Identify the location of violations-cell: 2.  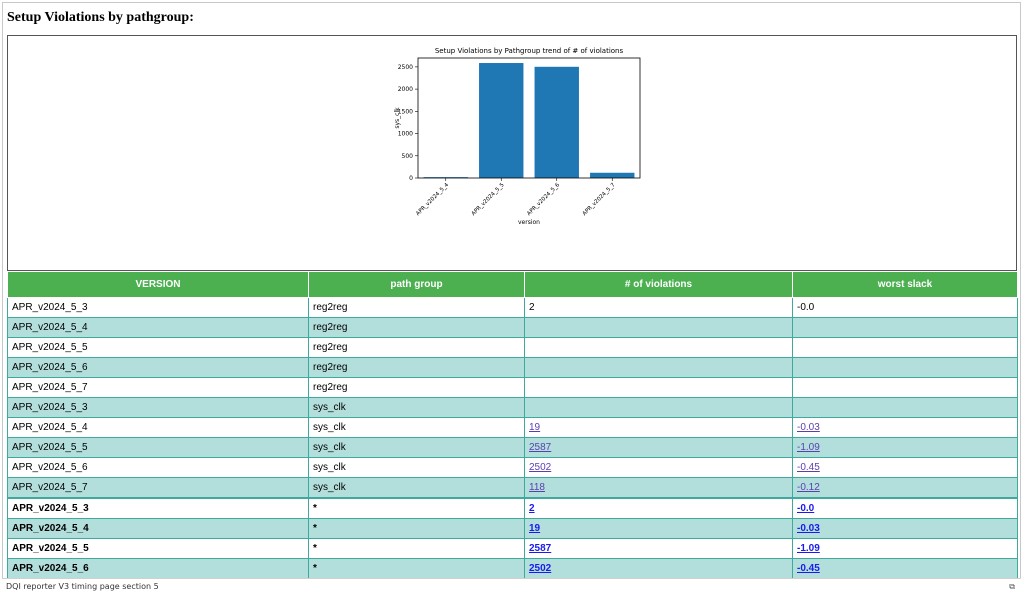
(658, 307).